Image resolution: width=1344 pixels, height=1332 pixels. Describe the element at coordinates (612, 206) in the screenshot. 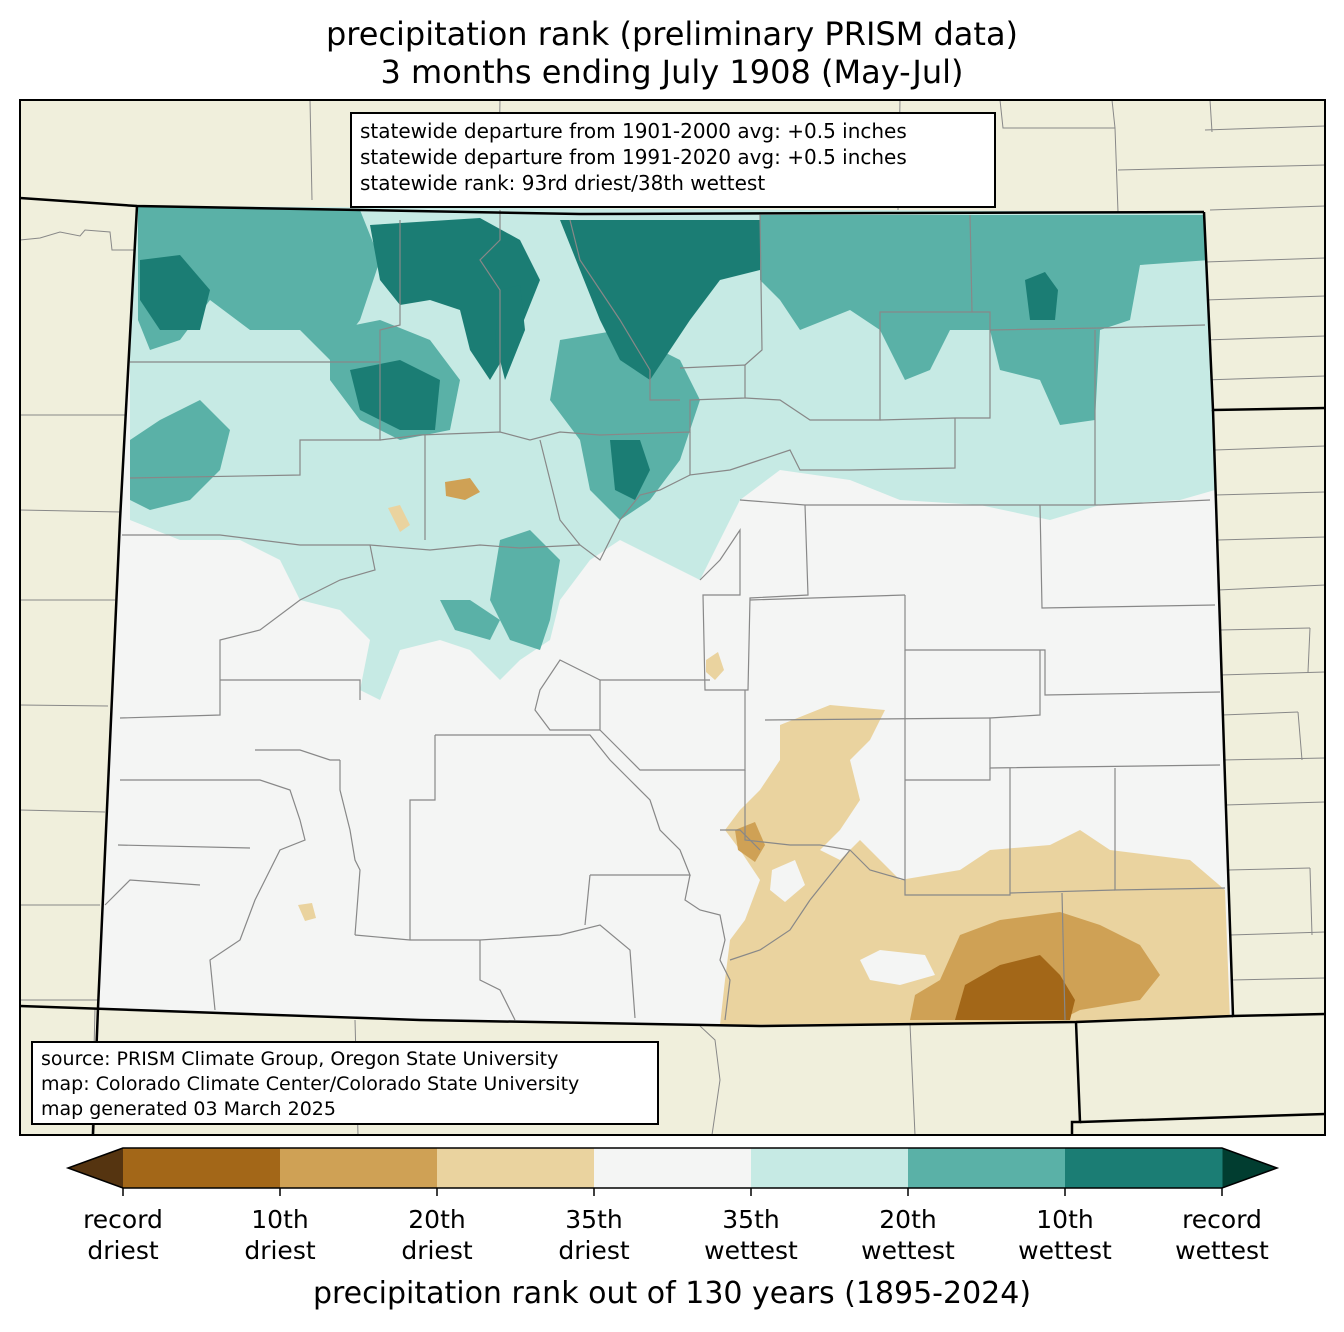

I see `co-wy-ne-border` at that location.